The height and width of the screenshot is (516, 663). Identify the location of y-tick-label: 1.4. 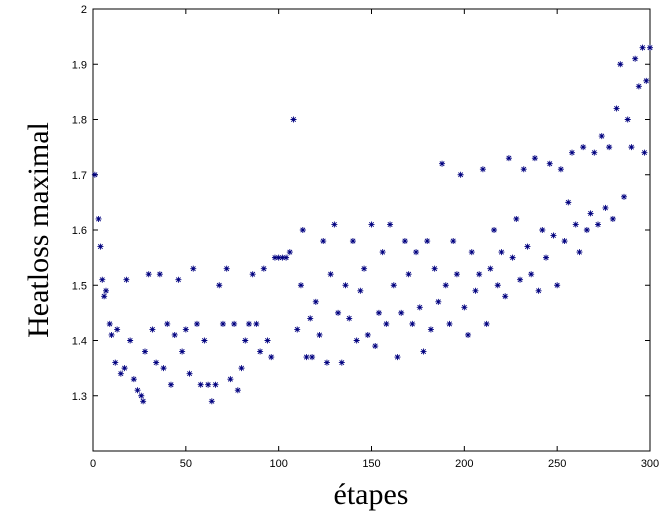
(79, 342).